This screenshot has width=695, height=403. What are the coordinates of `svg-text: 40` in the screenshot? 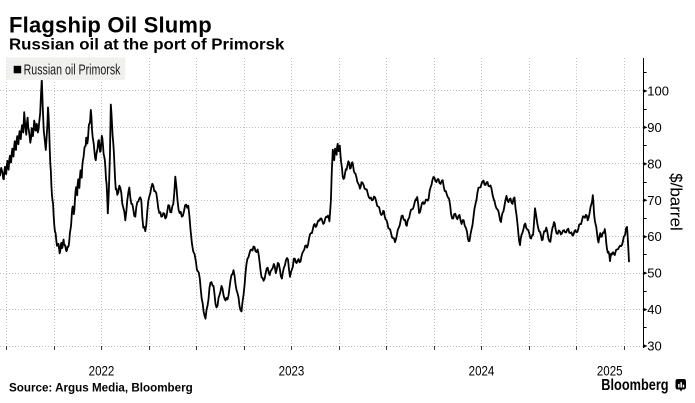 It's located at (654, 309).